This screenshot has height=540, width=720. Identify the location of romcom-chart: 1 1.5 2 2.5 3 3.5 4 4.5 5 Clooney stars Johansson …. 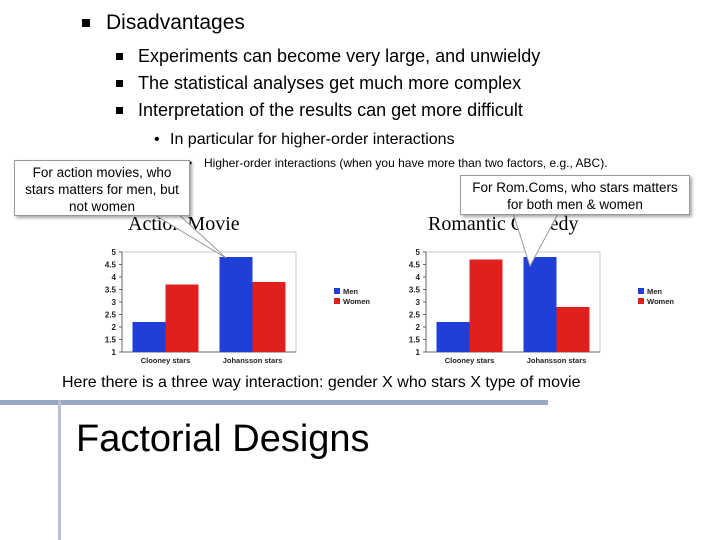
(541, 306).